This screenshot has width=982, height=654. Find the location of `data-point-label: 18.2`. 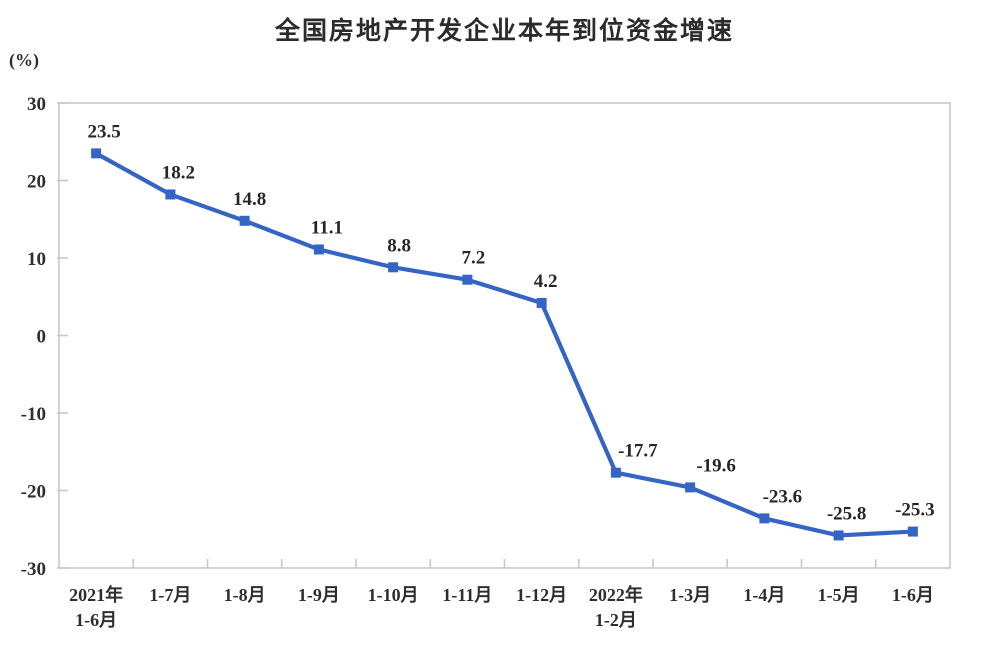

data-point-label: 18.2 is located at coordinates (178, 172).